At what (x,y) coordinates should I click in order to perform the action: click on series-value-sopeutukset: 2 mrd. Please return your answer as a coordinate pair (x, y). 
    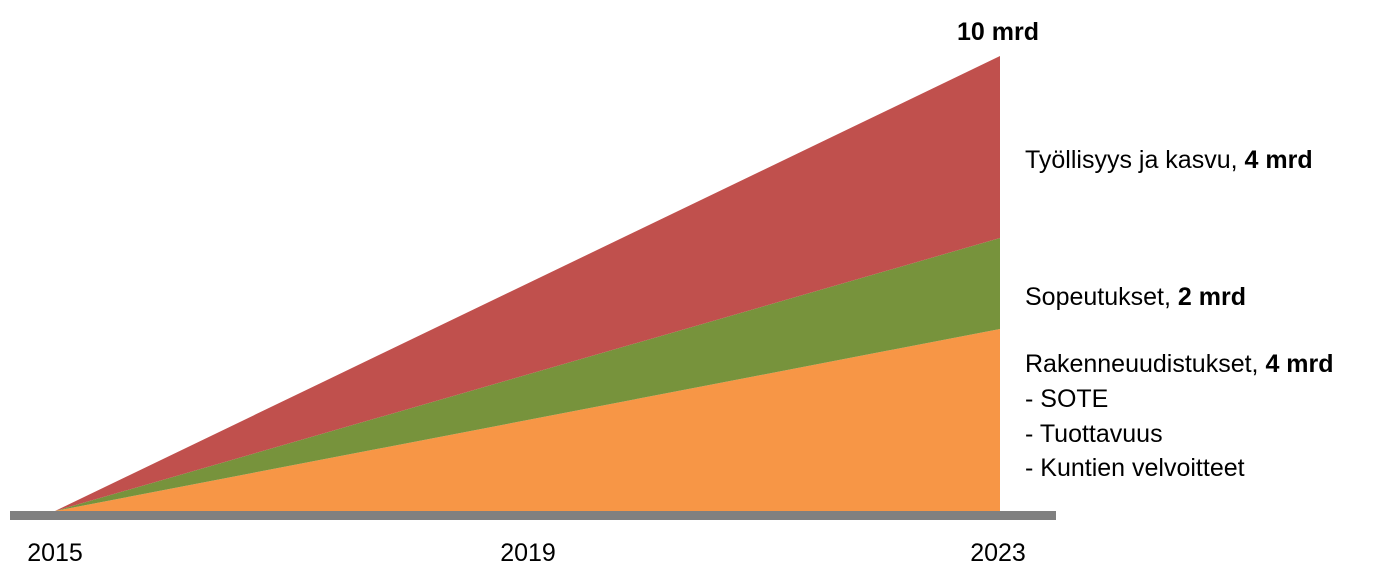
    Looking at the image, I should click on (1212, 297).